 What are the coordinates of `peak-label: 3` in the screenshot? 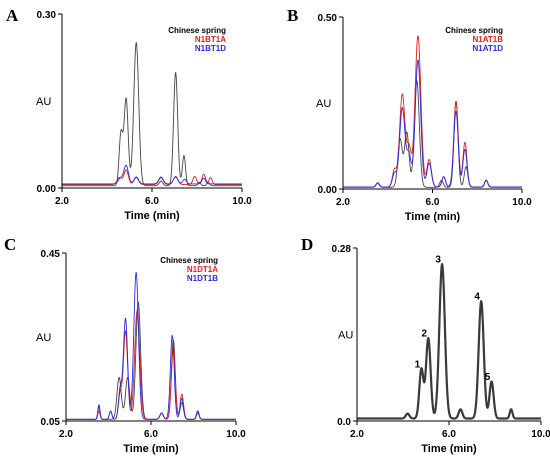 It's located at (438, 260).